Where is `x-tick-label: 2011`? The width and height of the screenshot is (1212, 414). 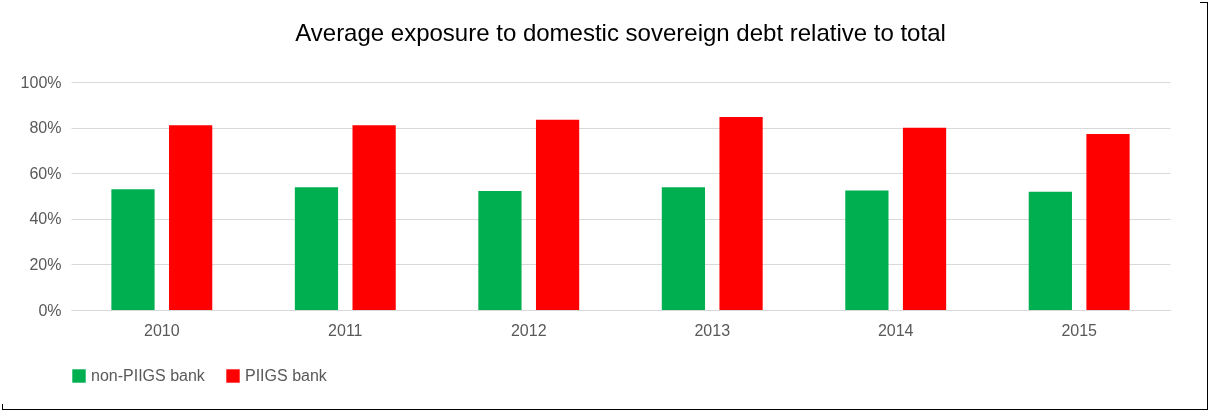 x-tick-label: 2011 is located at coordinates (345, 330).